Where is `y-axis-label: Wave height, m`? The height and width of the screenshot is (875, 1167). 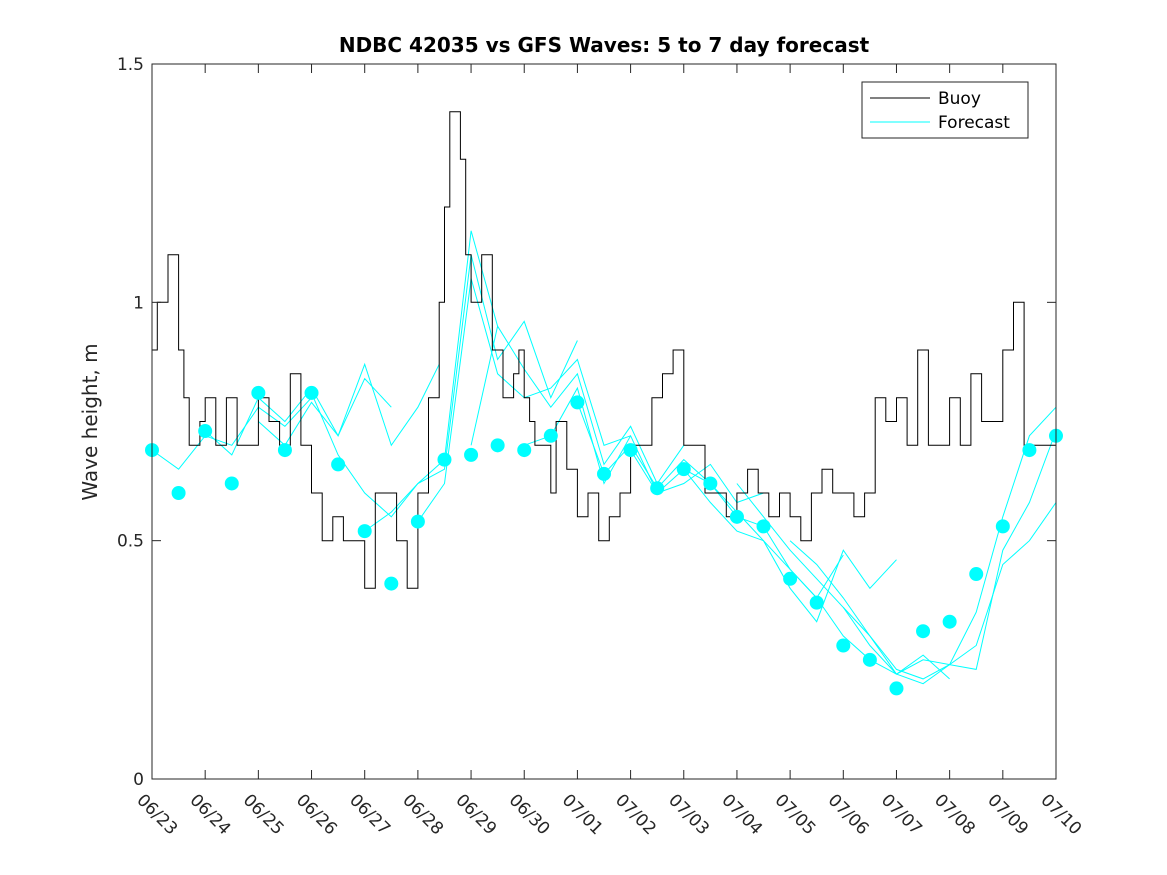 y-axis-label: Wave height, m is located at coordinates (90, 421).